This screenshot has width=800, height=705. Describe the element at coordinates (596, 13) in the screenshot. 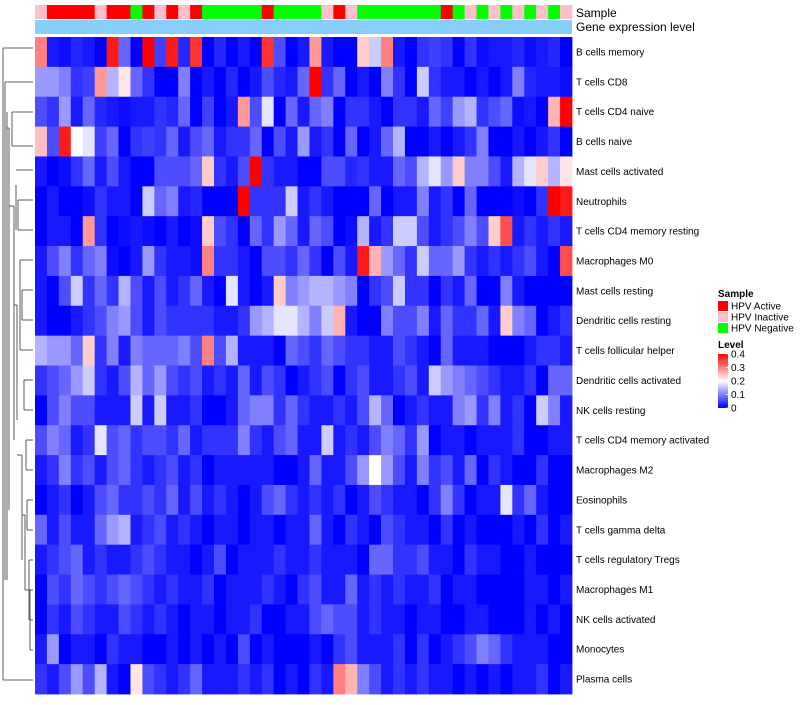

I see `annotation-label-sample: Sample` at that location.